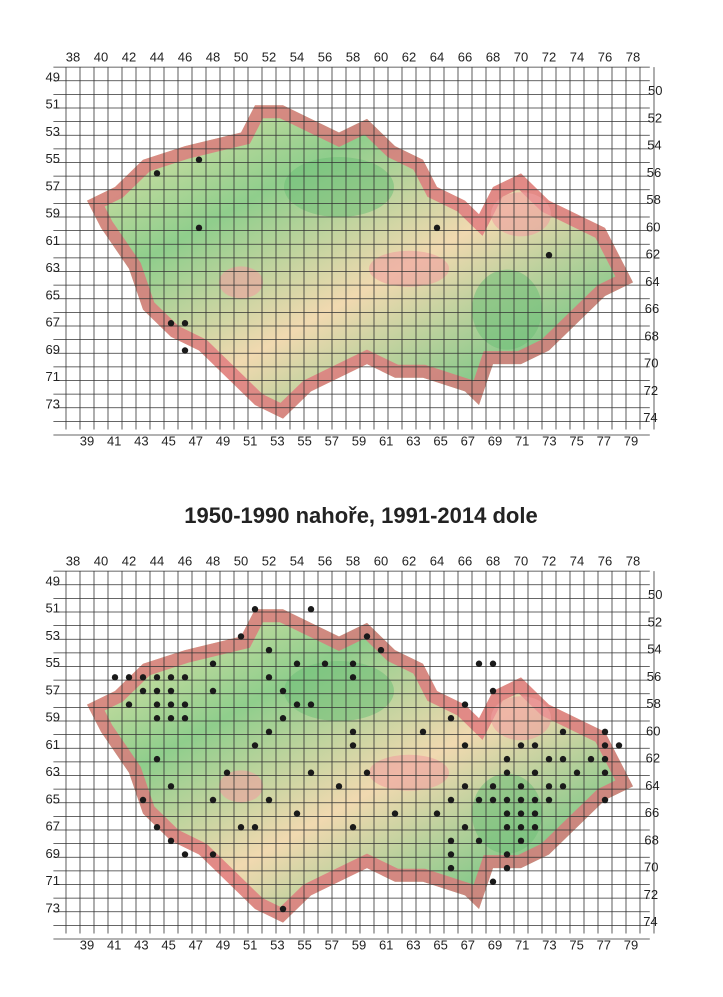 The image size is (723, 997). I want to click on top-label: 38, so click(73, 56).